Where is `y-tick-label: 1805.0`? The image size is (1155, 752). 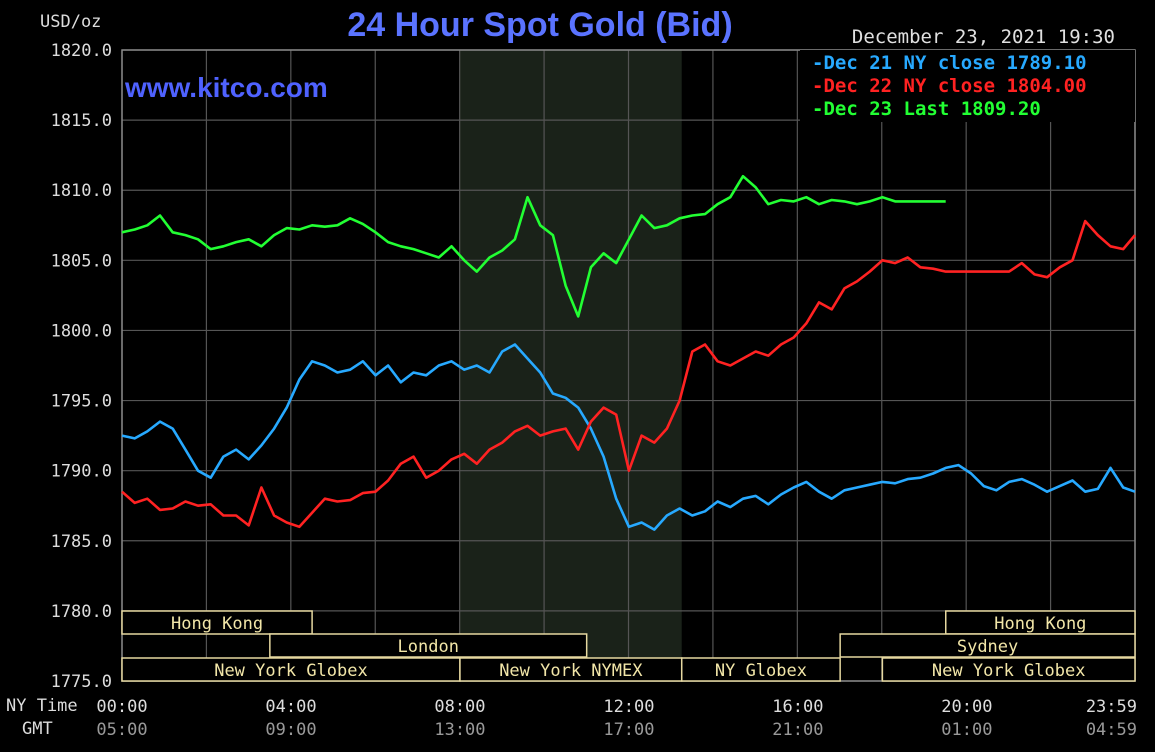
y-tick-label: 1805.0 is located at coordinates (81, 261).